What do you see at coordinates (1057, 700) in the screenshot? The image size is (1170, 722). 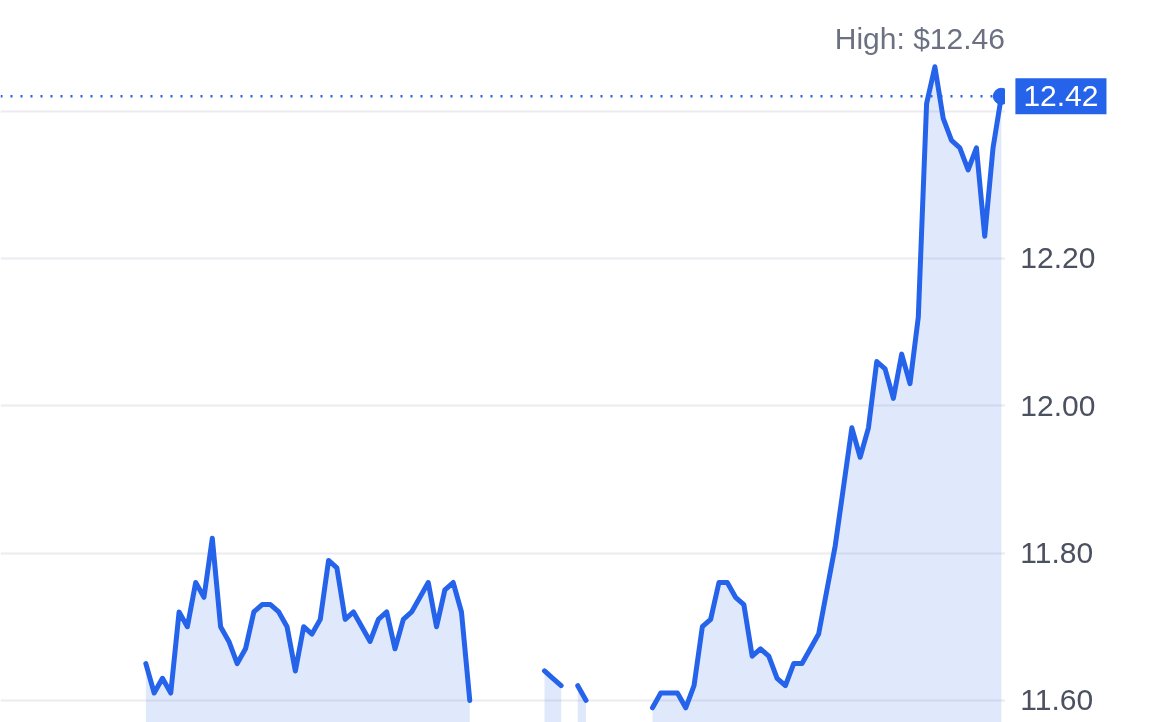 I see `y-tick-label: 11.60` at bounding box center [1057, 700].